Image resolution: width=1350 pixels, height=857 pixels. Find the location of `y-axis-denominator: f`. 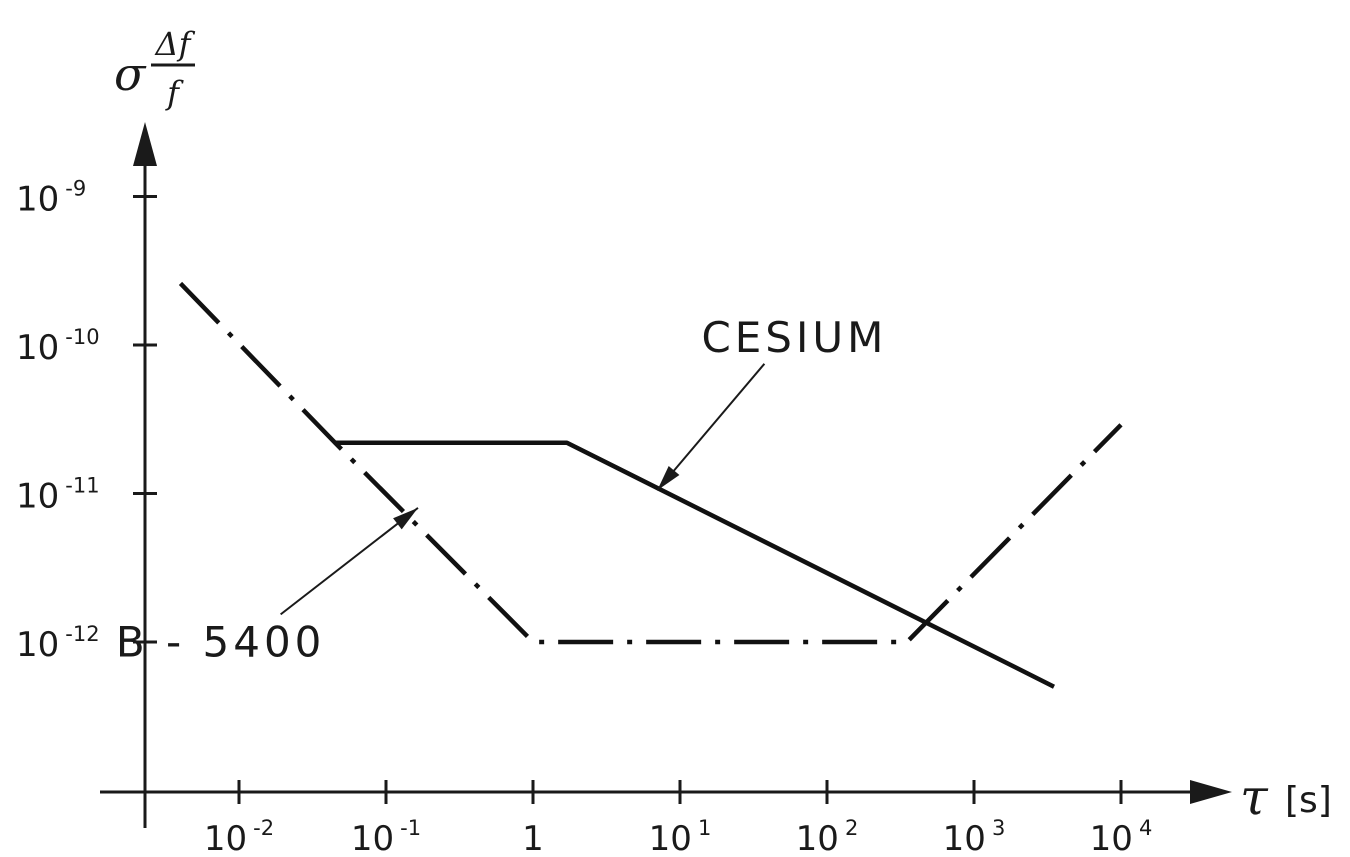

y-axis-denominator: f is located at coordinates (174, 93).